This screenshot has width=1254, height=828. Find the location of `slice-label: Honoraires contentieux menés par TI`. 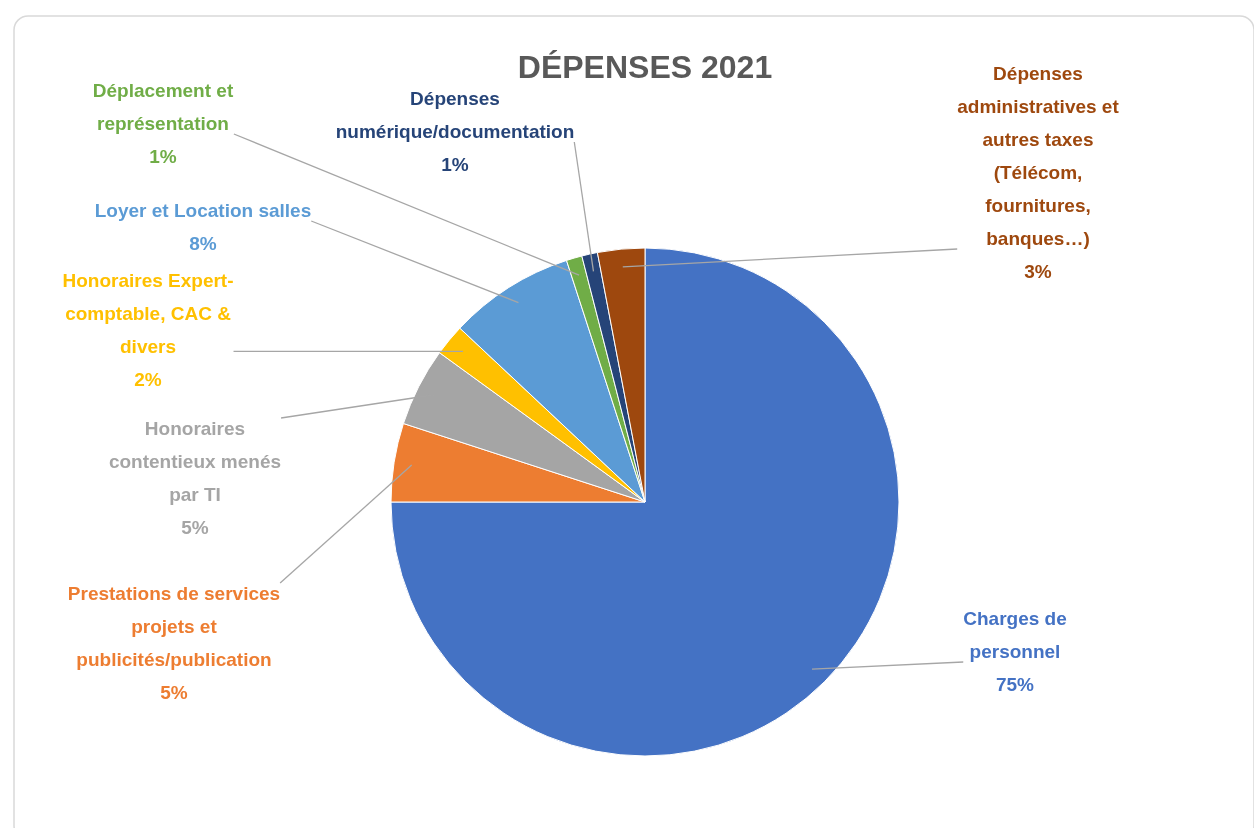

slice-label: Honoraires contentieux menés par TI is located at coordinates (195, 461).